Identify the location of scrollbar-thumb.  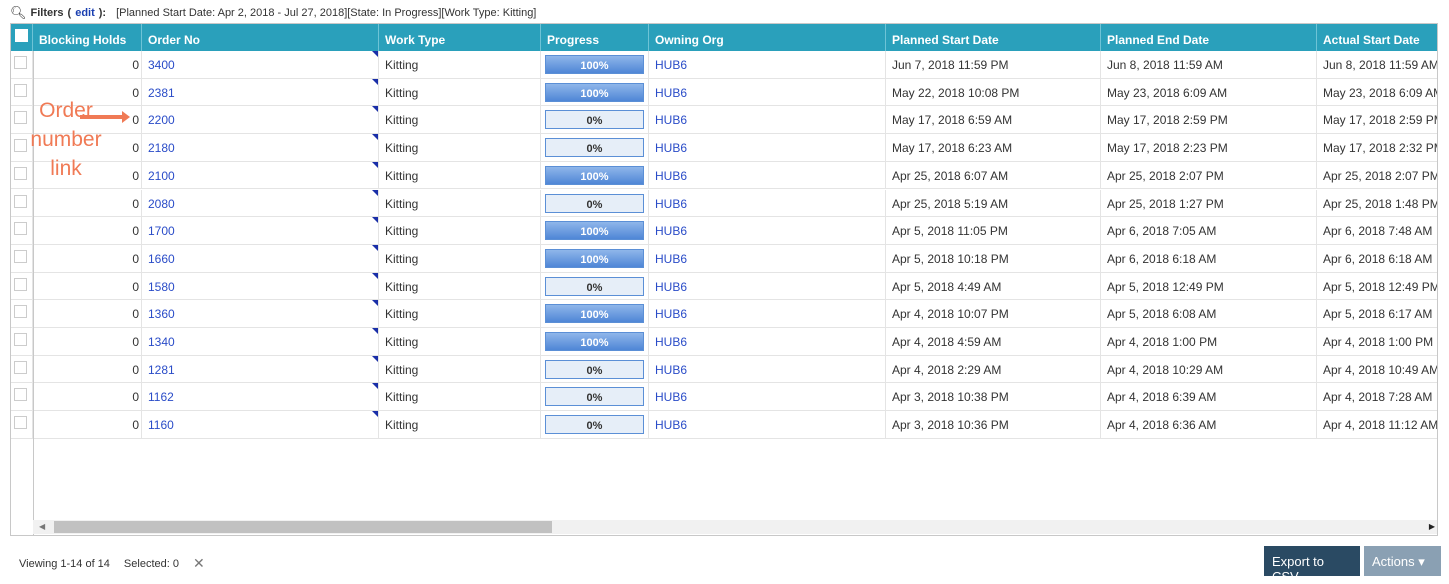
(303, 527).